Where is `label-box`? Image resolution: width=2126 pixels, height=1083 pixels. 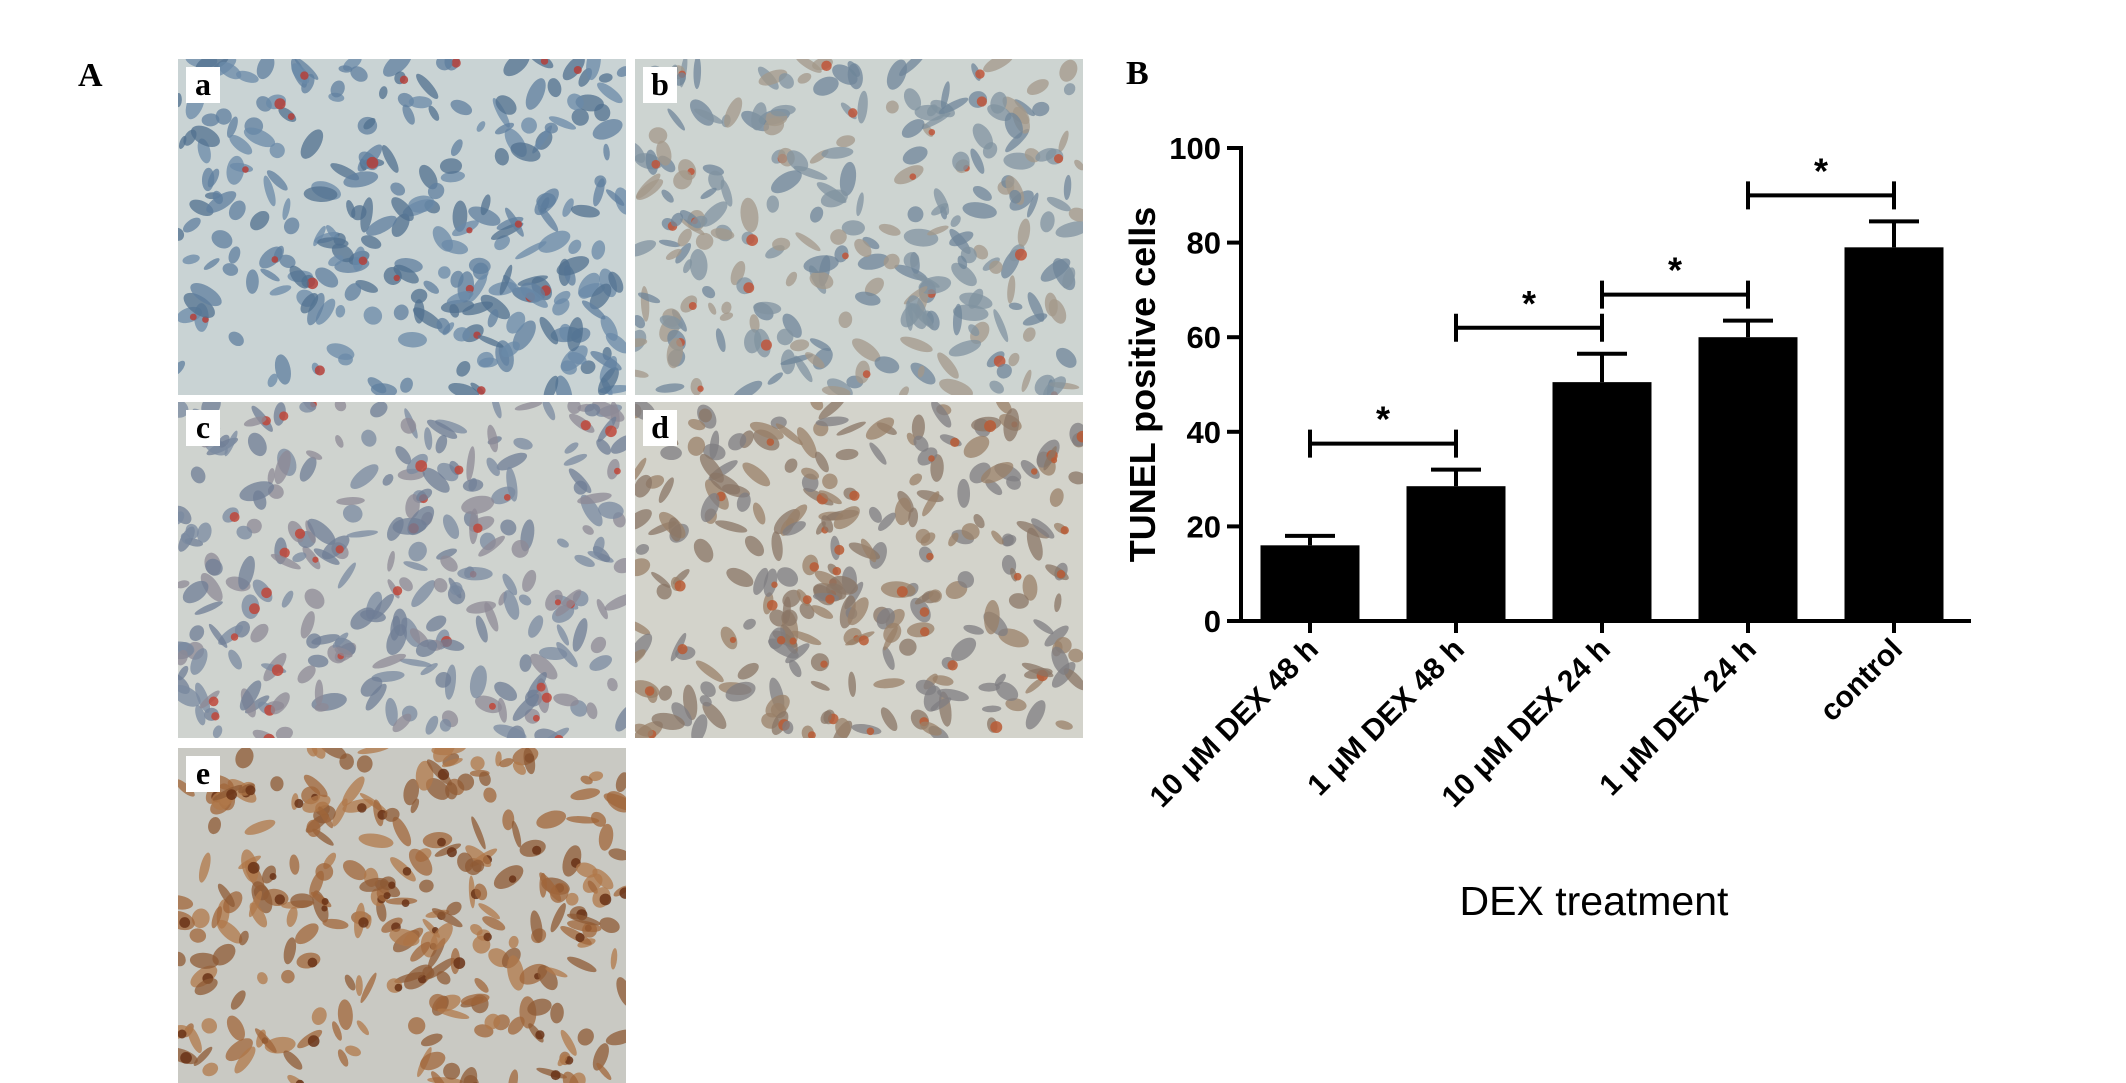
label-box is located at coordinates (203, 774).